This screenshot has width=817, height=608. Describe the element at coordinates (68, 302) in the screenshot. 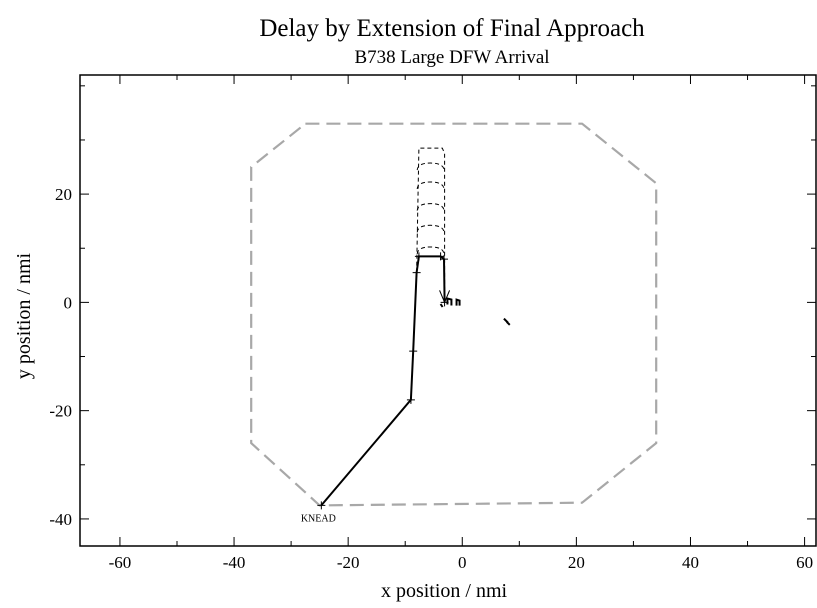

I see `y-tick-label: 0` at that location.